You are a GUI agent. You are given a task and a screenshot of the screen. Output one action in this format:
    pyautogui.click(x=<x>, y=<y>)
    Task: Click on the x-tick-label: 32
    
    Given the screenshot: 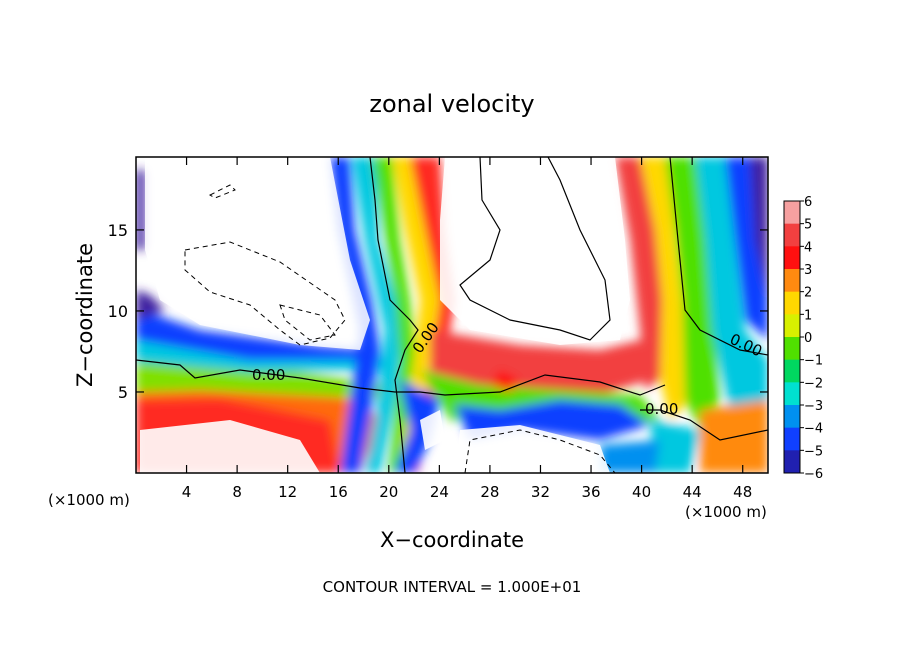 What is the action you would take?
    pyautogui.click(x=540, y=492)
    